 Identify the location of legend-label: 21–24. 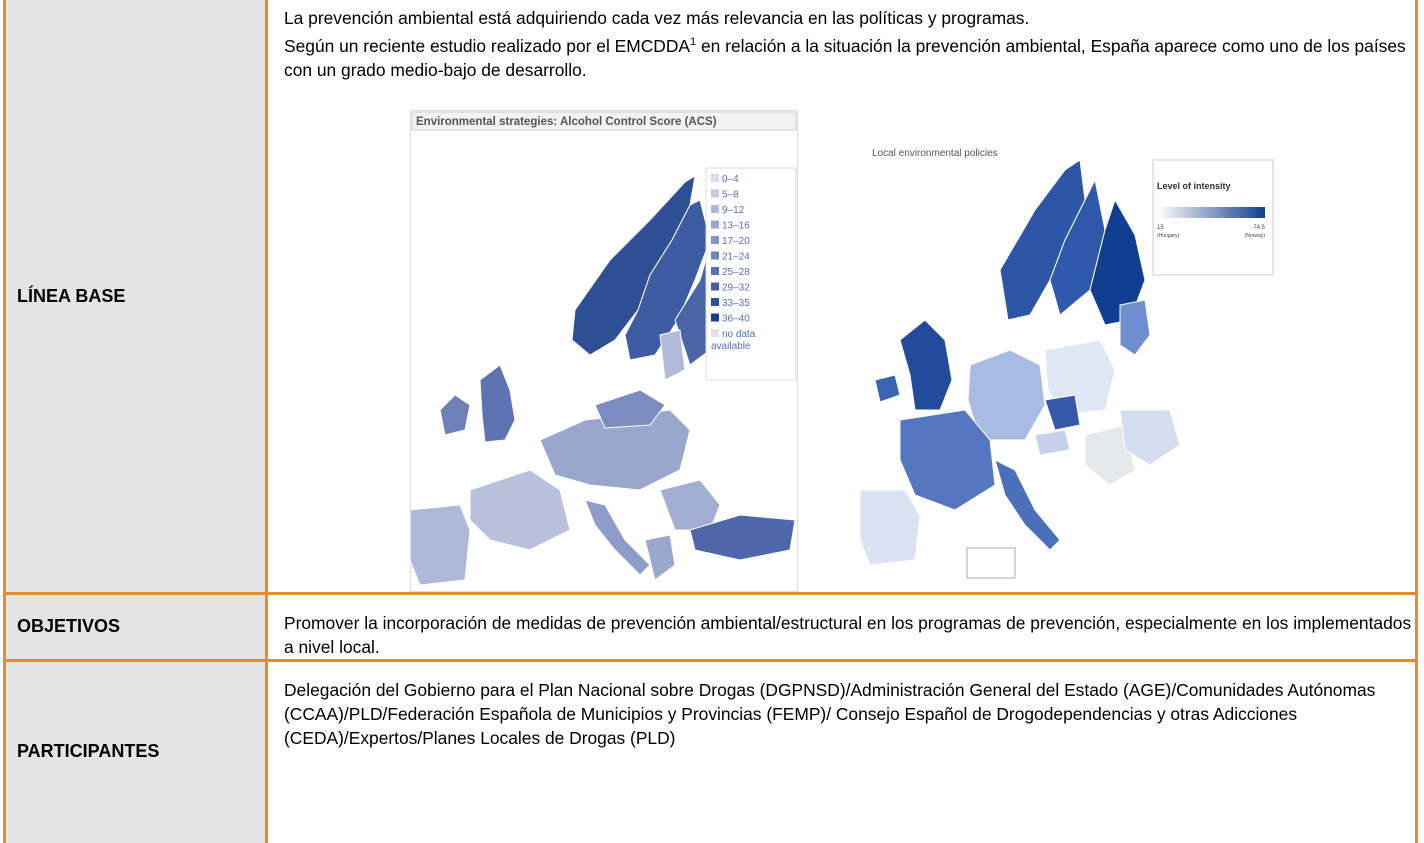
(736, 257).